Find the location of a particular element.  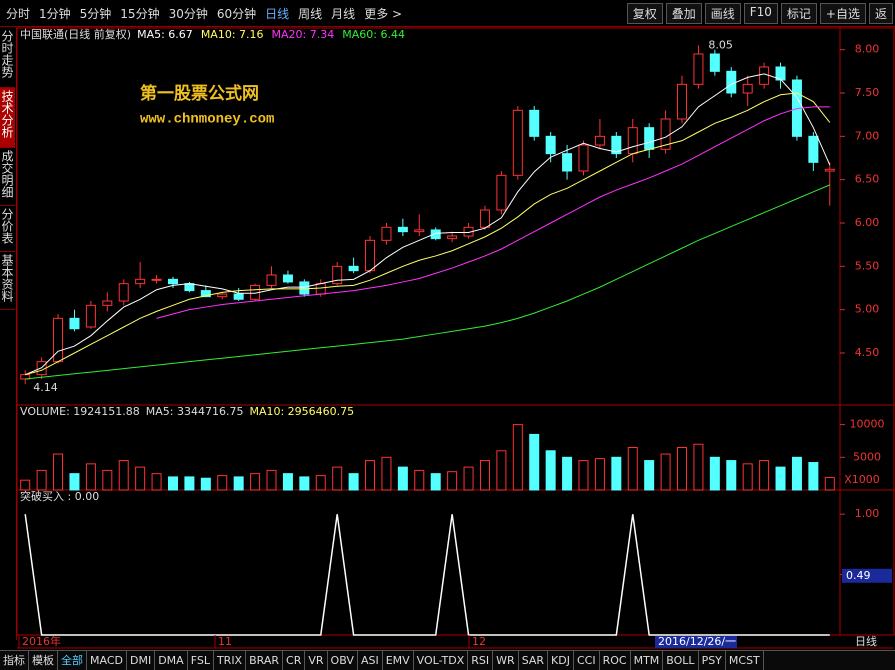

indicator-tab: FSL is located at coordinates (201, 660).